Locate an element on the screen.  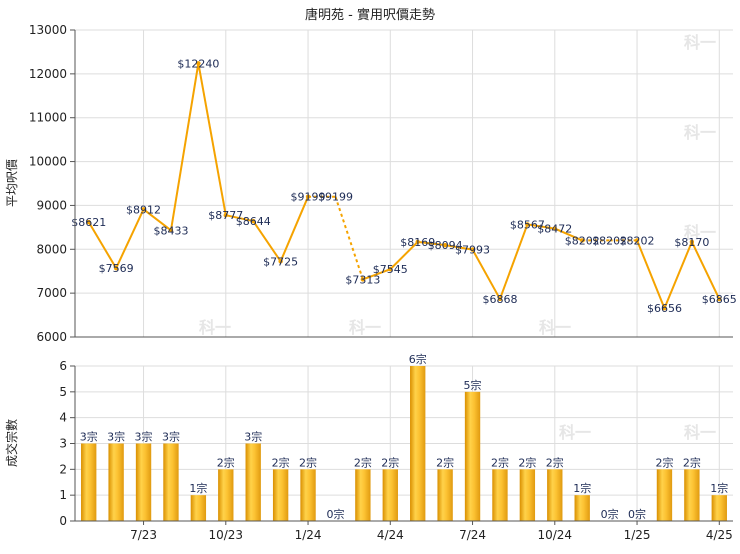
price-point-label: $7313 is located at coordinates (362, 279).